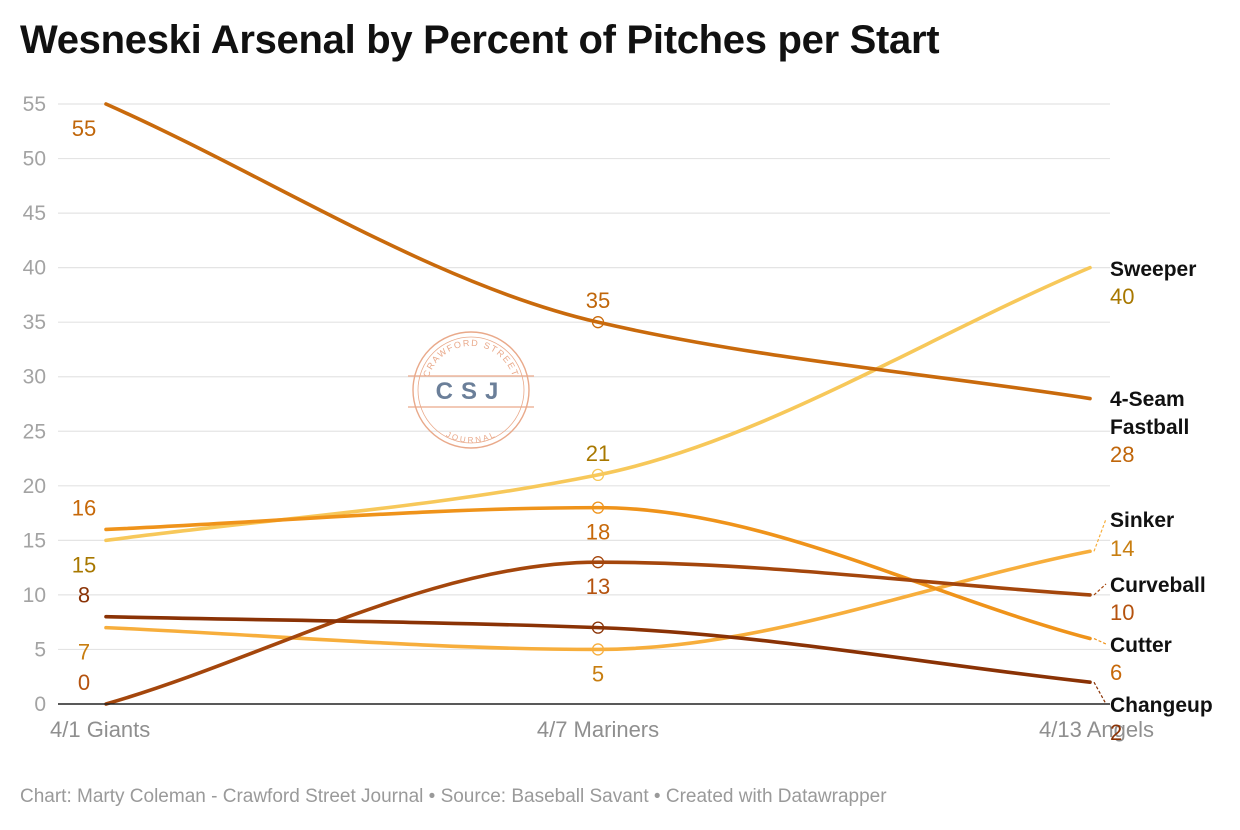 The image size is (1240, 830). I want to click on x-tick-label-4-7-mariners: 4/7 Mariners, so click(598, 729).